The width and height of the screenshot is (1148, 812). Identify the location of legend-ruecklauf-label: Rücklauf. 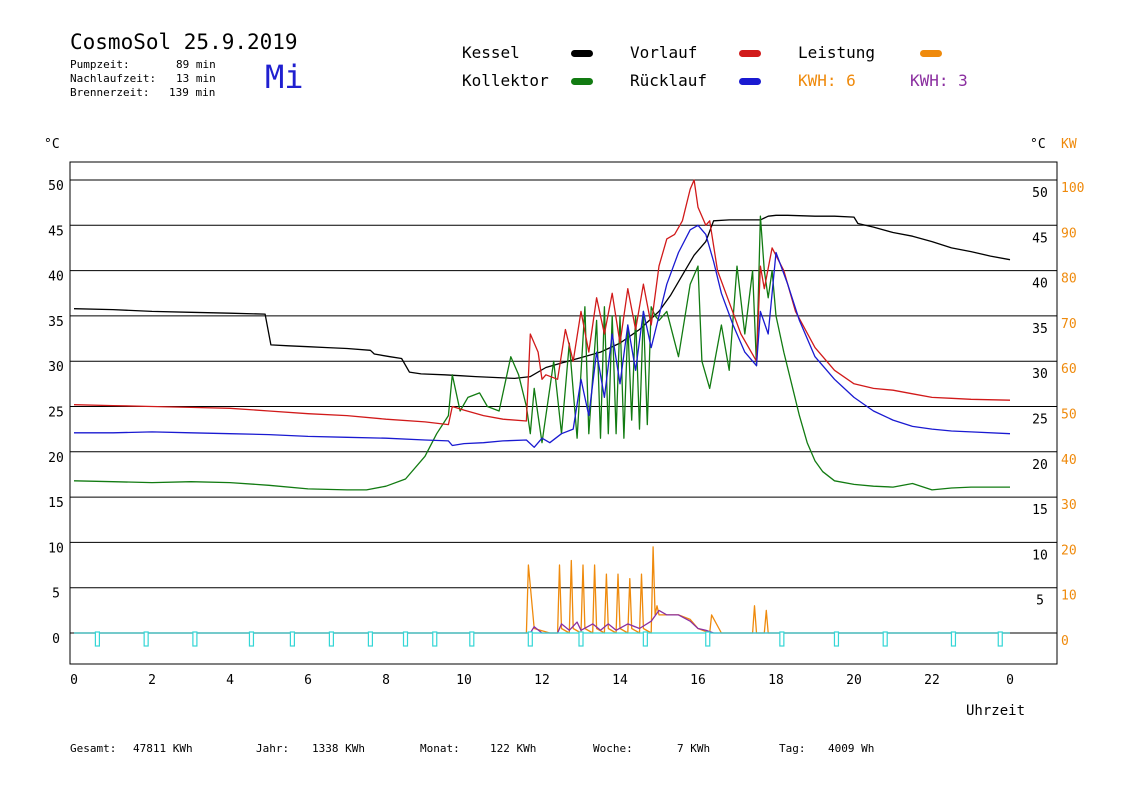
(669, 80).